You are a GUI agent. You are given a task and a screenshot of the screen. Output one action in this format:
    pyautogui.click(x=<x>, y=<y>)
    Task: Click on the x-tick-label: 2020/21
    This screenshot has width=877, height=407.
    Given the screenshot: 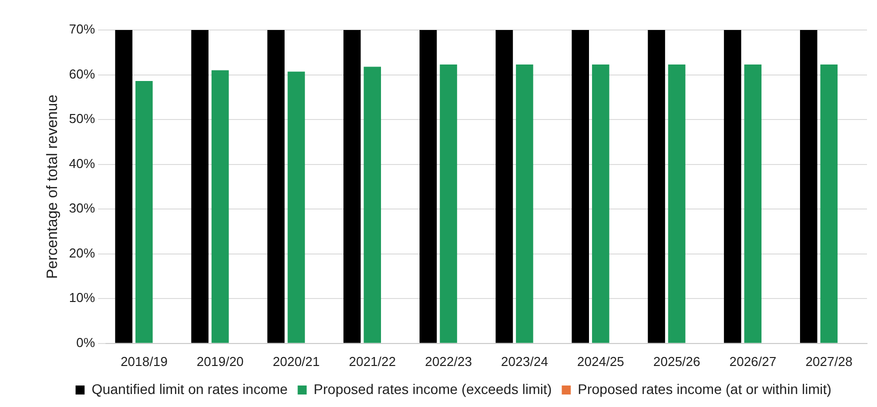 What is the action you would take?
    pyautogui.click(x=296, y=361)
    